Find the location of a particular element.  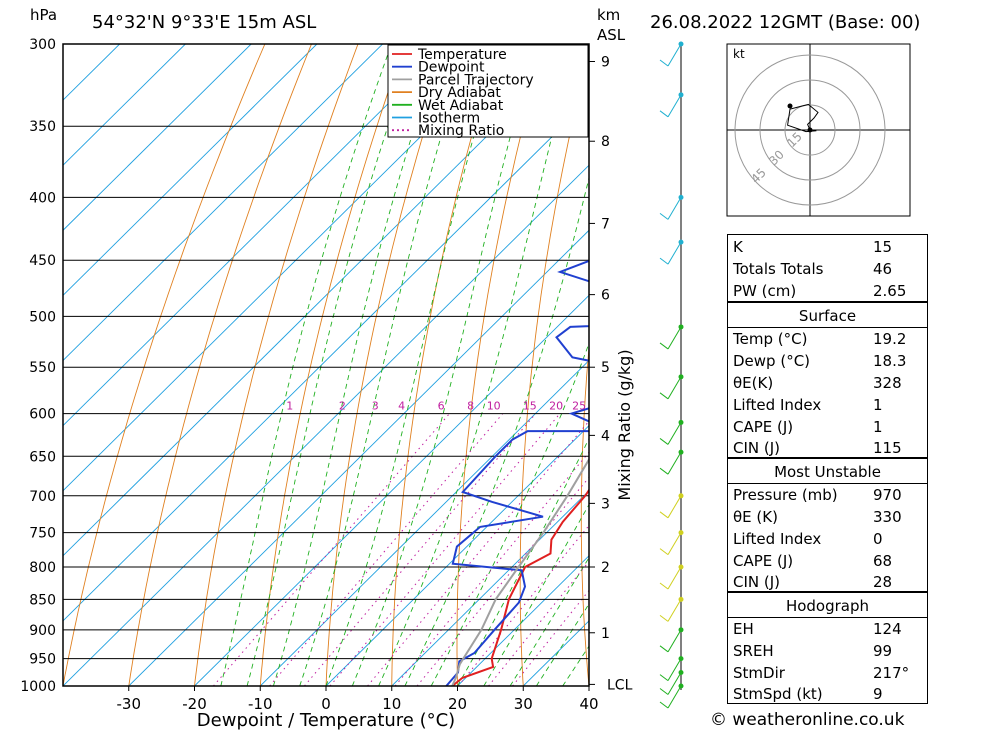

wind-profile is located at coordinates (671, 375).